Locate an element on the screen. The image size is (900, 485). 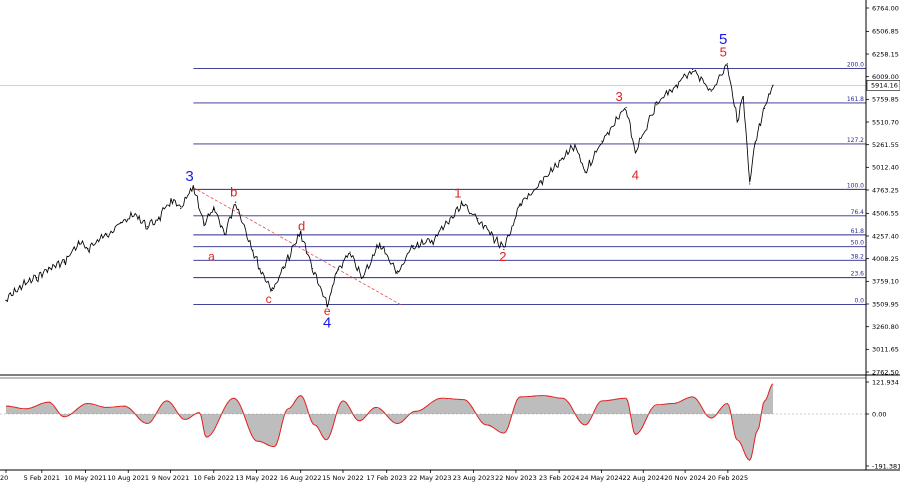
fib-level-label: 23.6 is located at coordinates (858, 274).